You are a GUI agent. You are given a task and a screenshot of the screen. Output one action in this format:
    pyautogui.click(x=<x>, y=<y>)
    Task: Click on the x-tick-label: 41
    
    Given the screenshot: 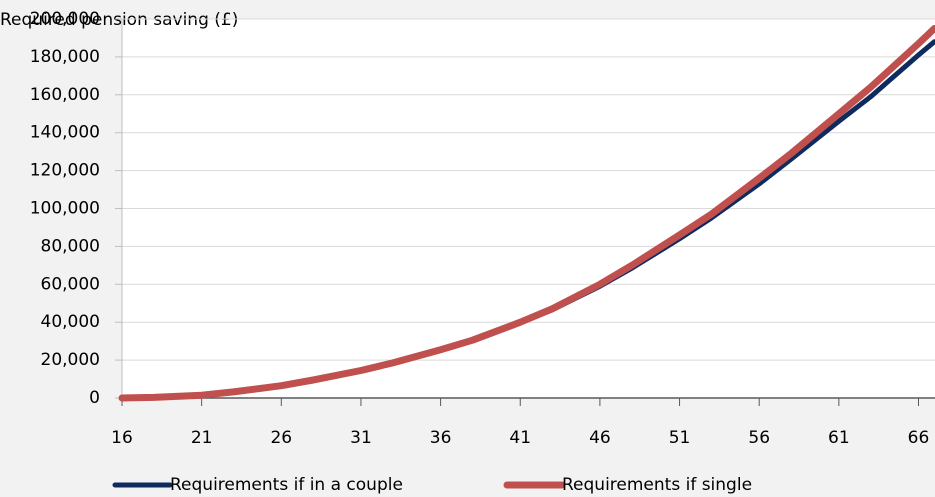 What is the action you would take?
    pyautogui.click(x=520, y=438)
    